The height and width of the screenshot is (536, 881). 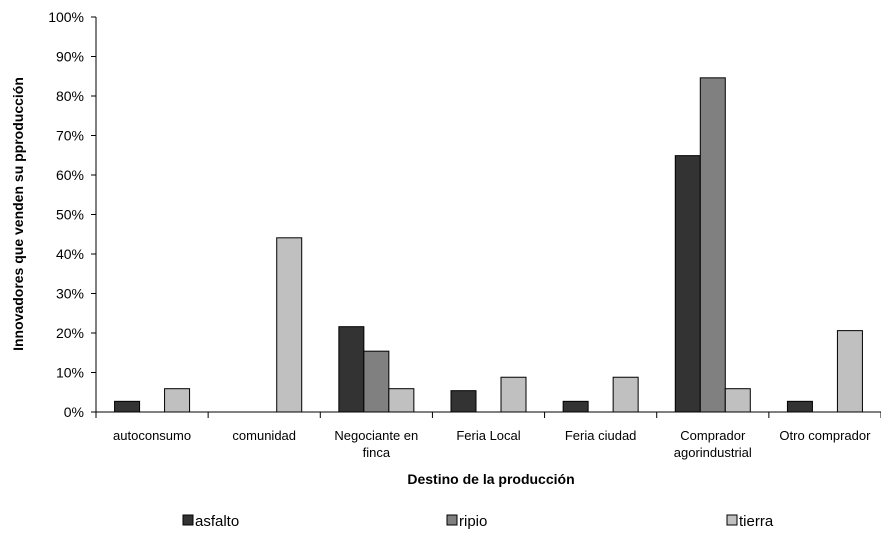 I want to click on y-tick-label: 60%, so click(x=70, y=175).